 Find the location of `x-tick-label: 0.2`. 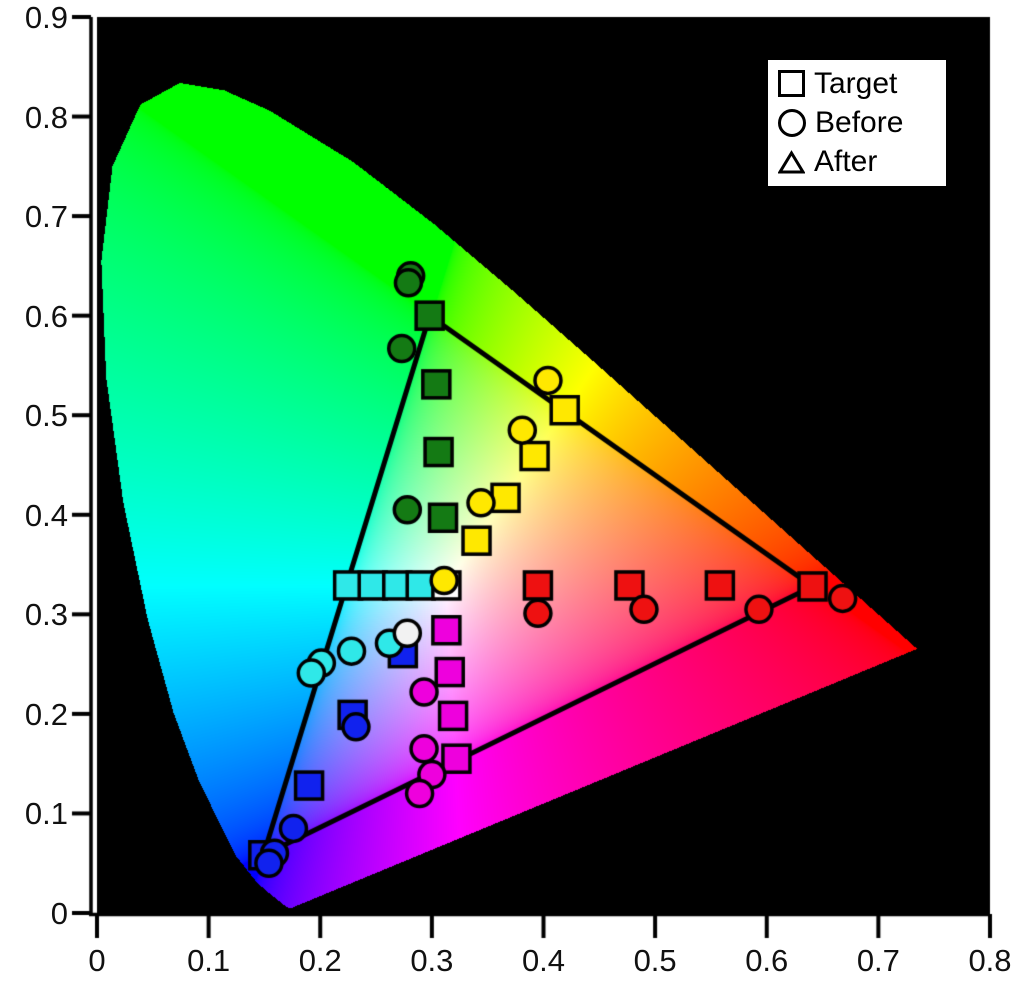

x-tick-label: 0.2 is located at coordinates (320, 960).